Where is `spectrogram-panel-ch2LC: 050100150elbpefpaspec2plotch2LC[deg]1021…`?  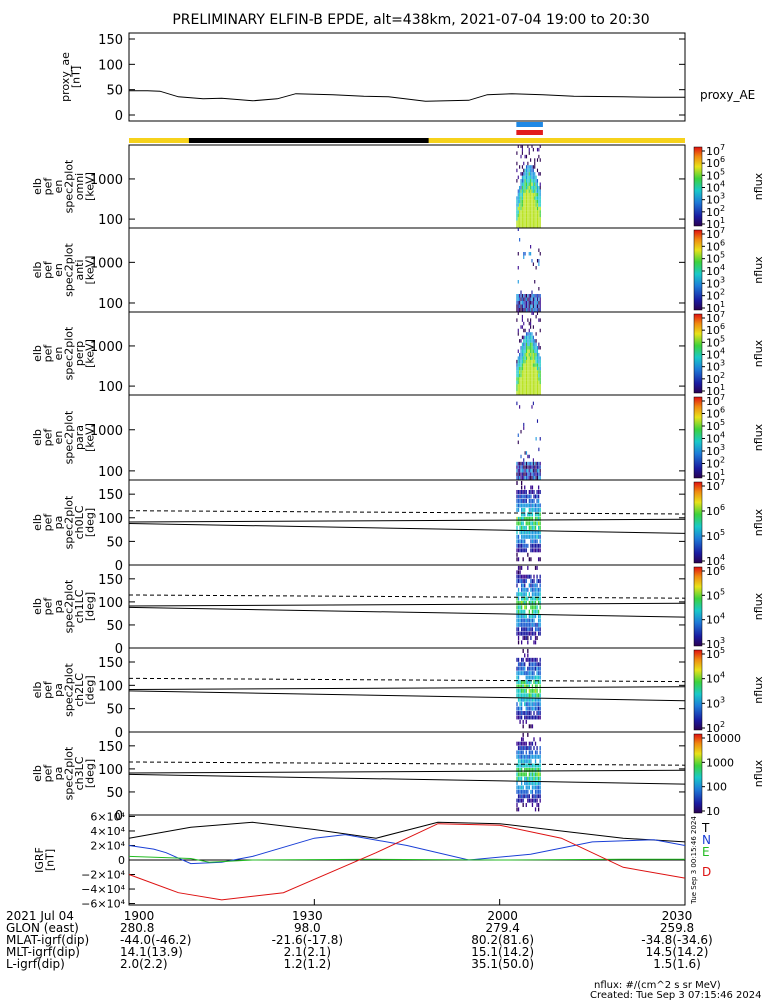
spectrogram-panel-ch2LC: 050100150elbpefpaspec2plotch2LC[deg]1021… is located at coordinates (398, 693).